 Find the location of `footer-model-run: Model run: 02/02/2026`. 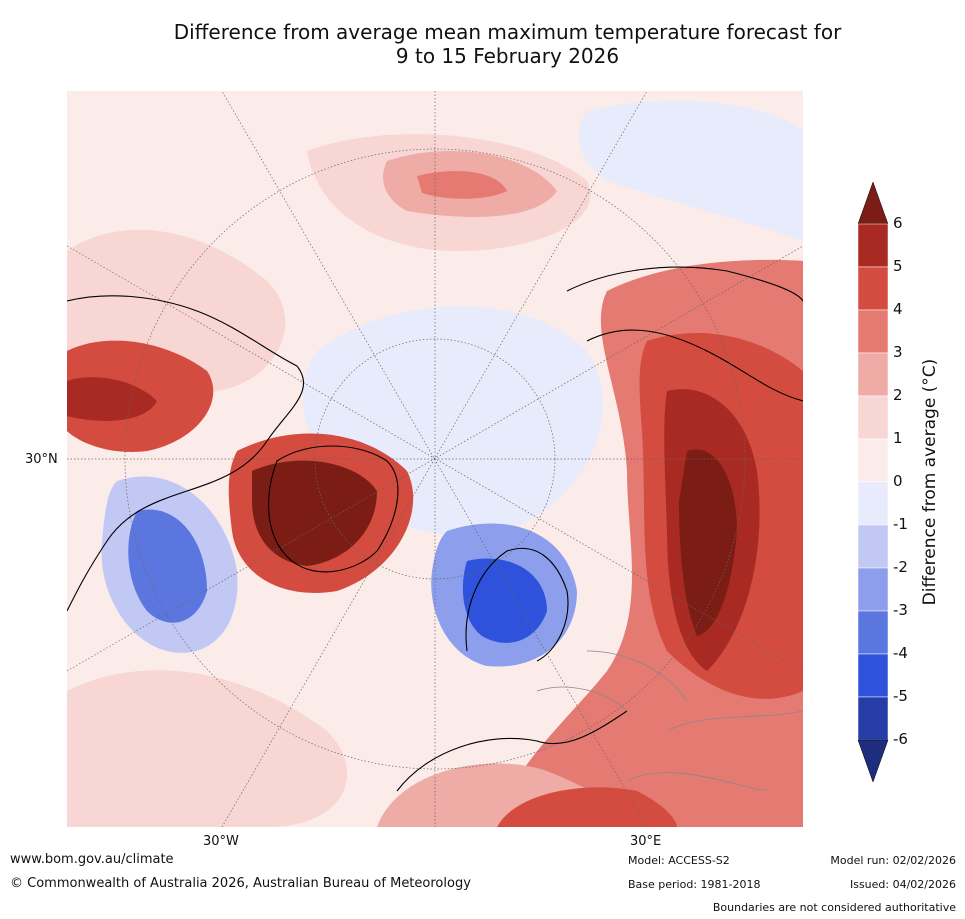

footer-model-run: Model run: 02/02/2026 is located at coordinates (893, 860).